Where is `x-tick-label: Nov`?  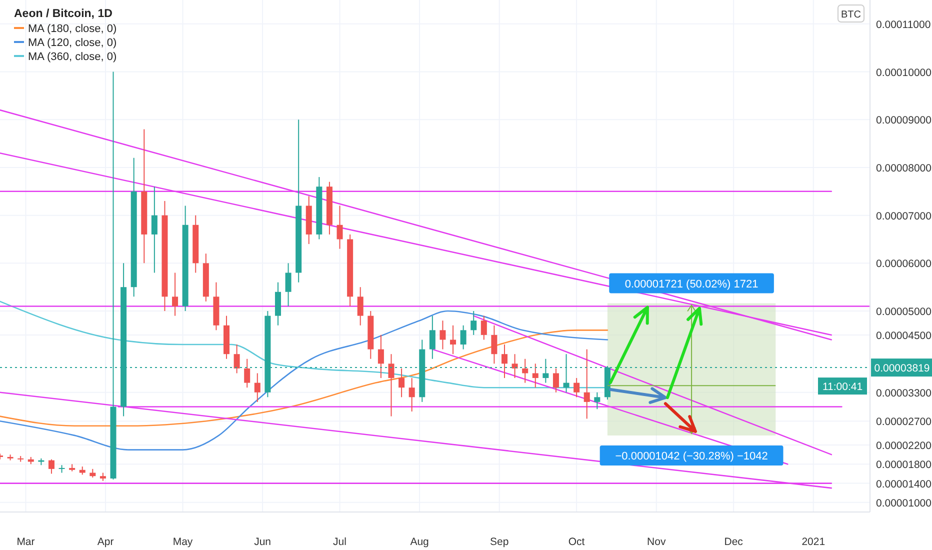
x-tick-label: Nov is located at coordinates (656, 542).